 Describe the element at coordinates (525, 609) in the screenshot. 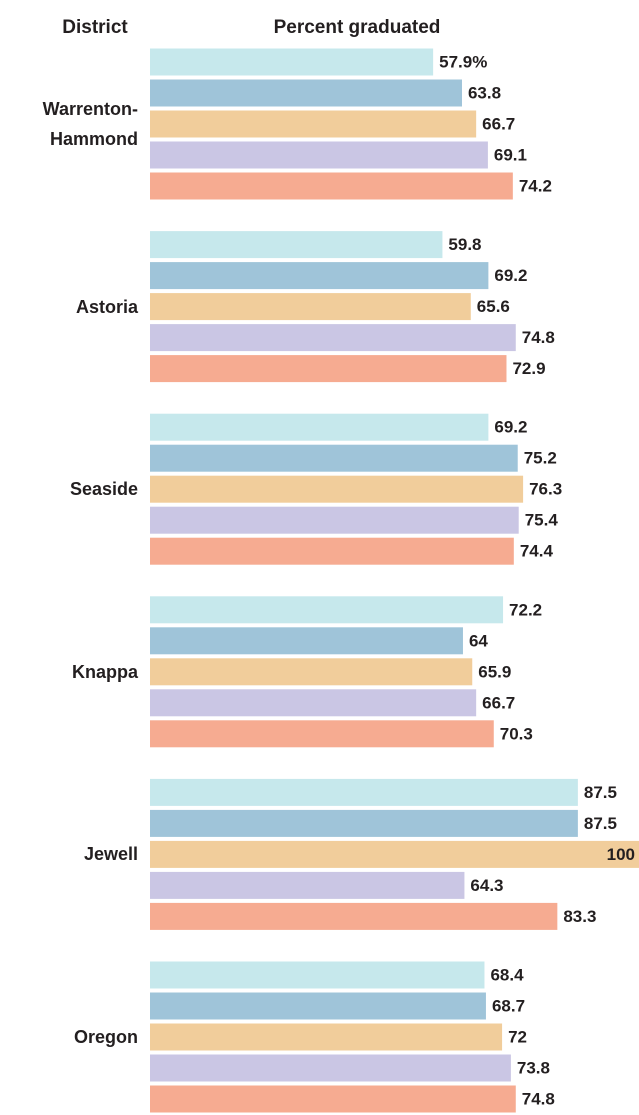

I see `value-label: 72.2` at that location.